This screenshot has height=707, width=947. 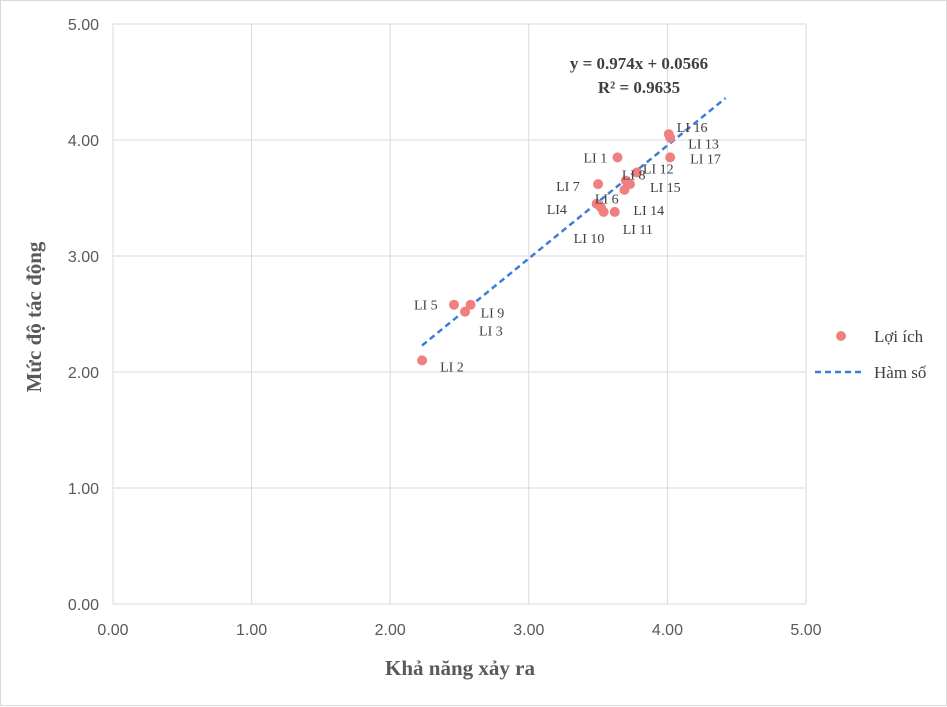 I want to click on data-point-label: LI 1, so click(x=596, y=158).